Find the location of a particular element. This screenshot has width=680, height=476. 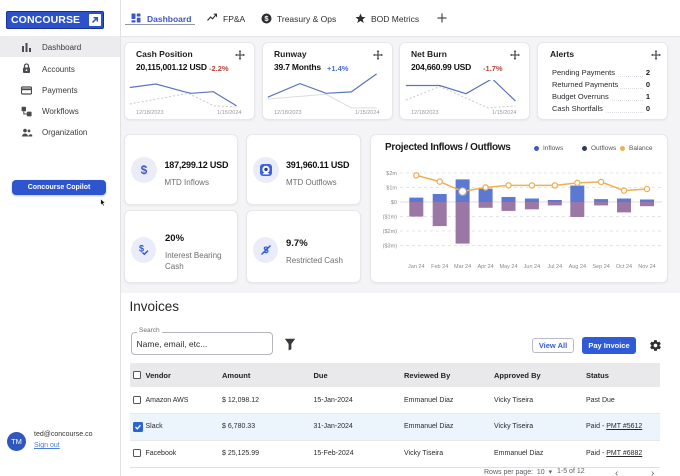

svg-text: Jan 24 is located at coordinates (416, 267).